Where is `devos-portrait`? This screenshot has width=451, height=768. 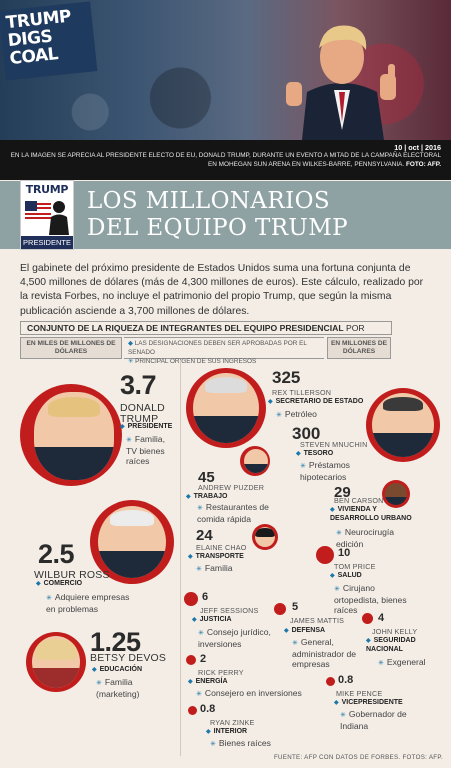
devos-portrait is located at coordinates (56, 662).